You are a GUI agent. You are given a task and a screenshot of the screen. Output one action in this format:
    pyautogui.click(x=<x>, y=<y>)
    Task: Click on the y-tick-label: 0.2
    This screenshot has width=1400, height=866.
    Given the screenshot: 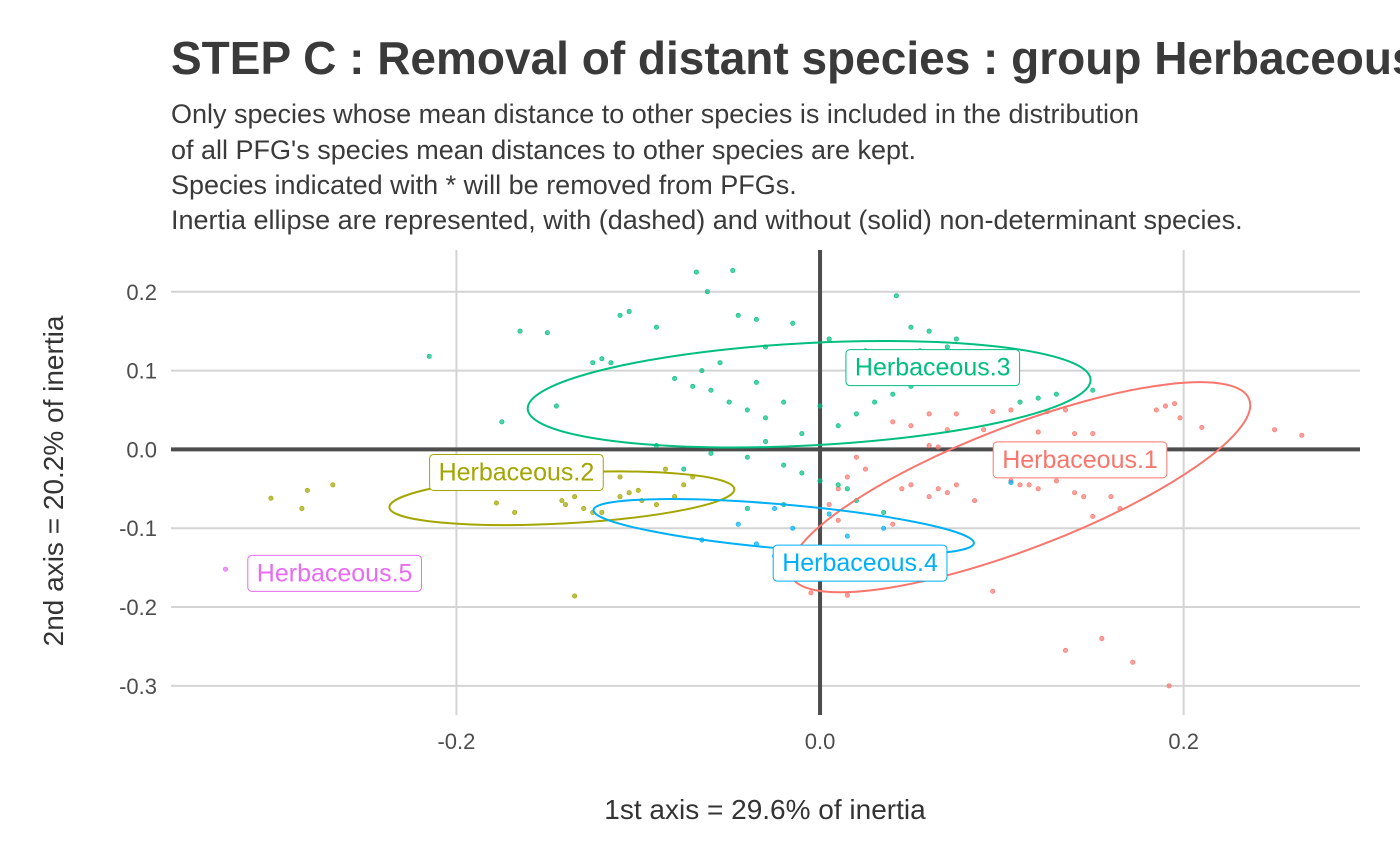 What is the action you would take?
    pyautogui.click(x=141, y=292)
    